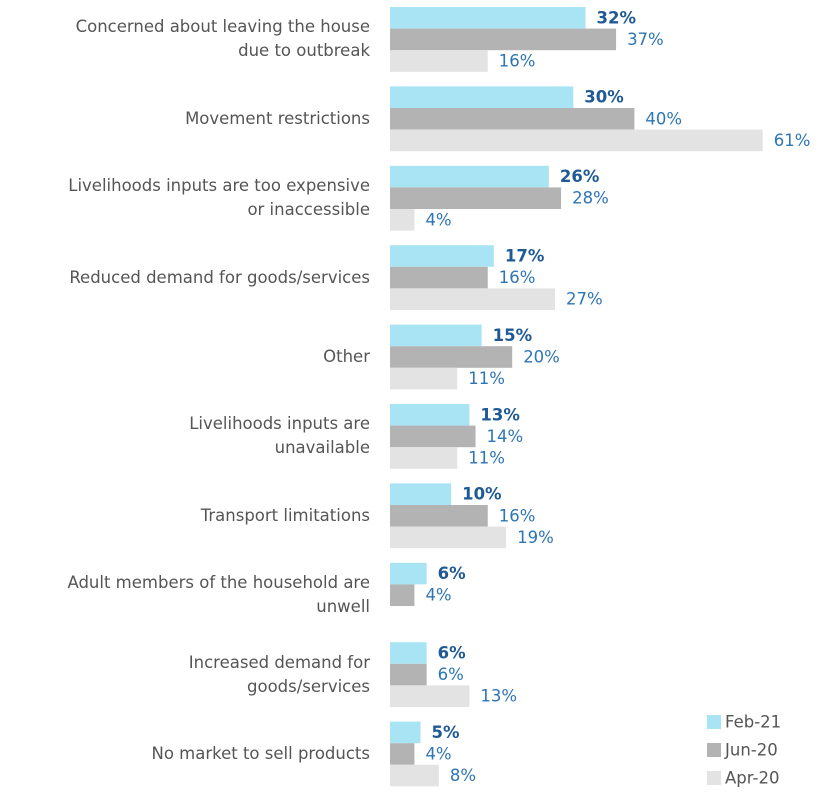  Describe the element at coordinates (751, 750) in the screenshot. I see `legend-label: Jun-20` at that location.